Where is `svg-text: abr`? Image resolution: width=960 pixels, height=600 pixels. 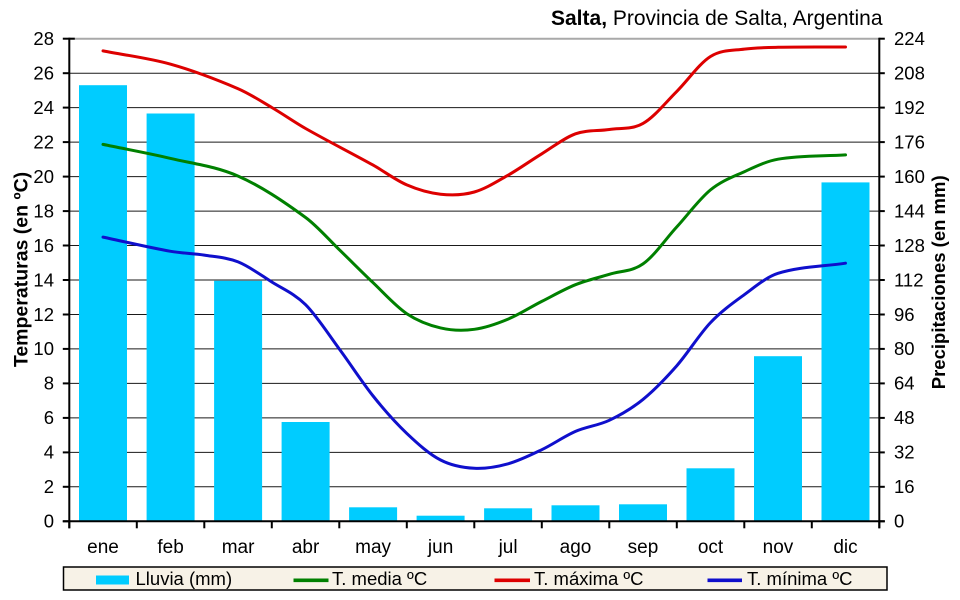
svg-text: abr is located at coordinates (306, 547).